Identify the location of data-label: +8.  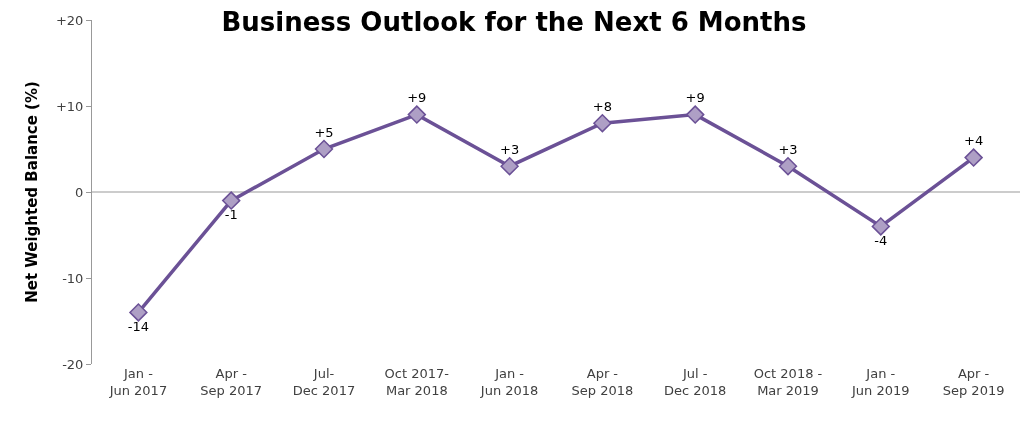
(602, 106).